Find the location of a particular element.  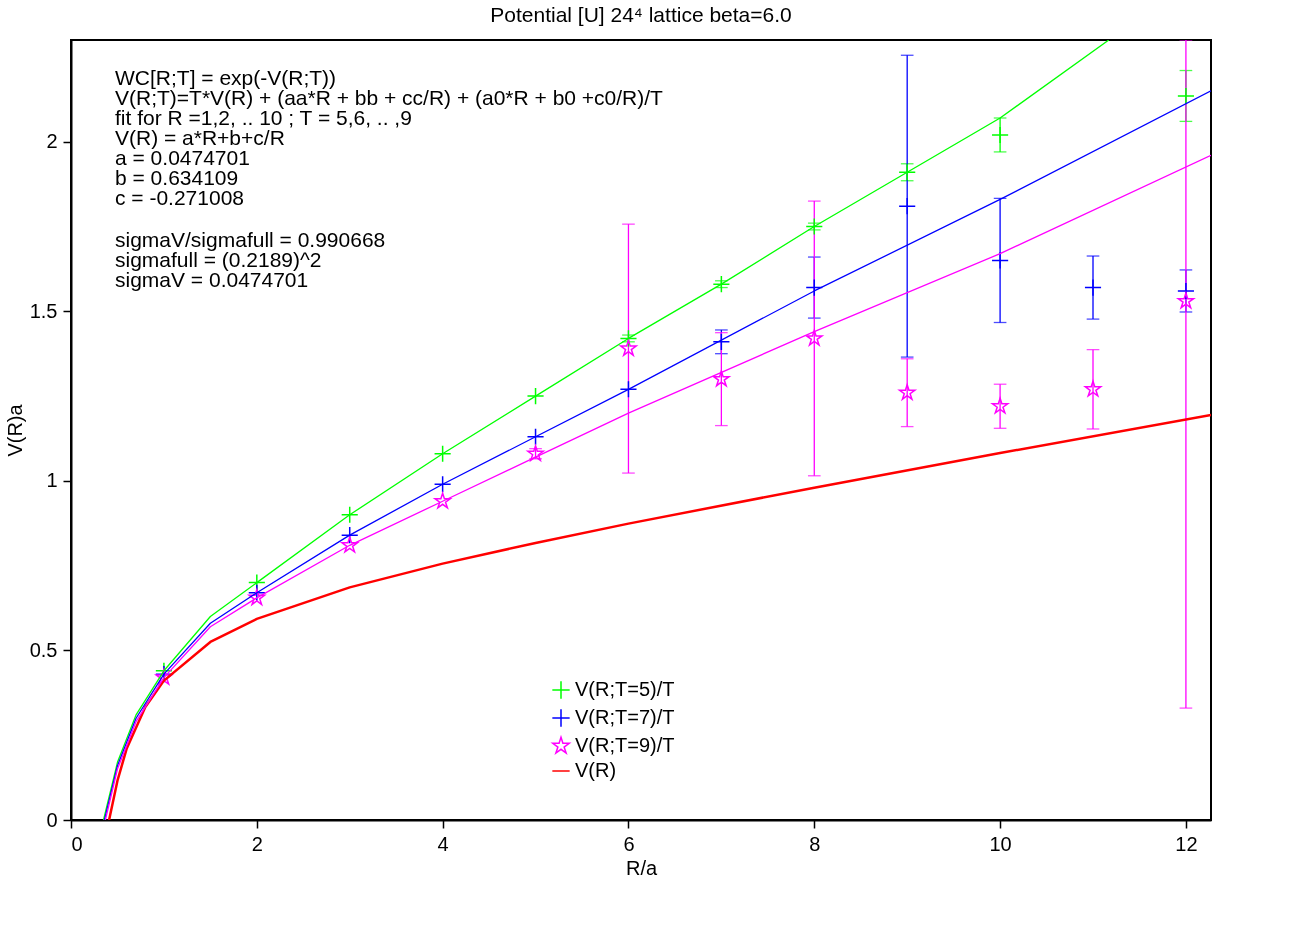

x-axis-title: R/a is located at coordinates (641, 867).